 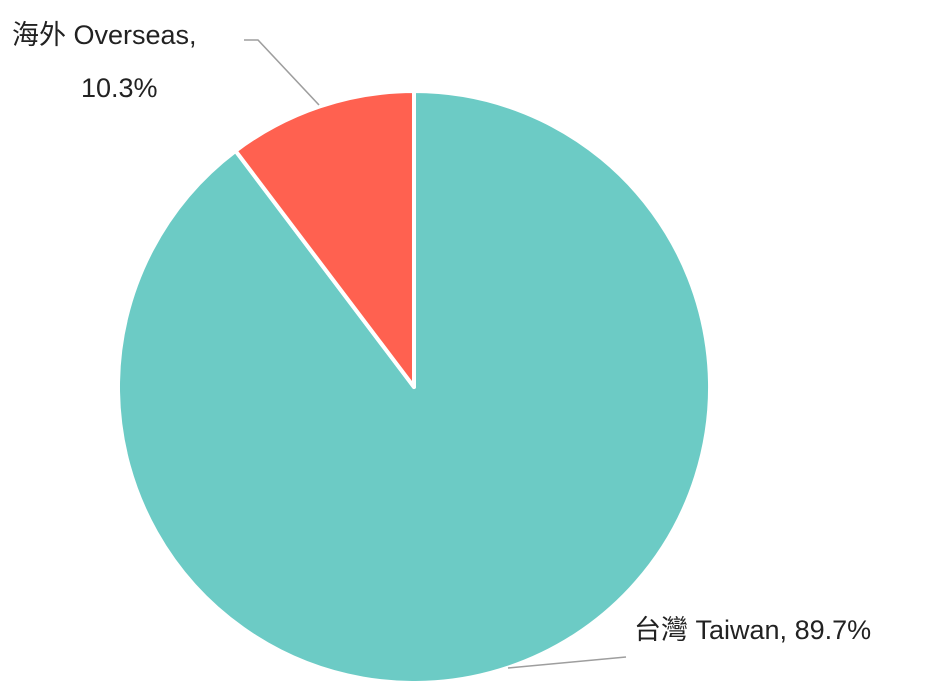 I want to click on leader-line-taiwan, so click(x=567, y=662).